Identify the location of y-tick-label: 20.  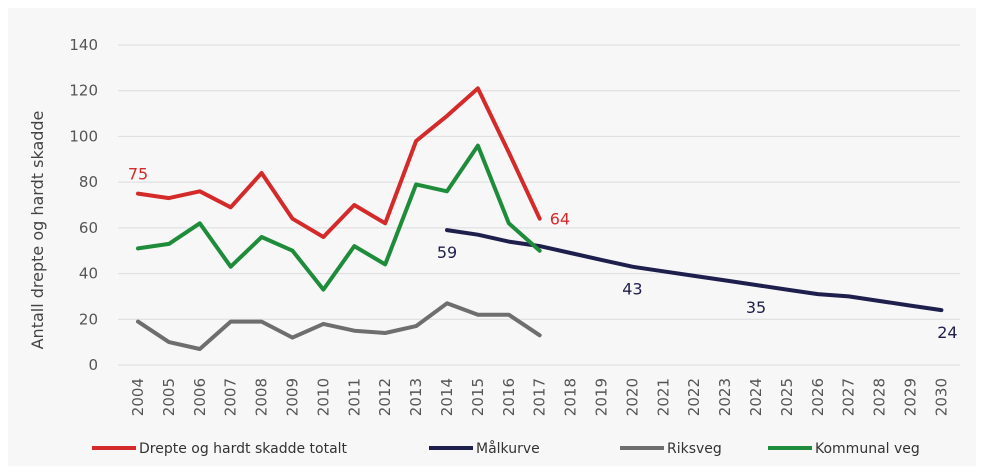
(88, 319).